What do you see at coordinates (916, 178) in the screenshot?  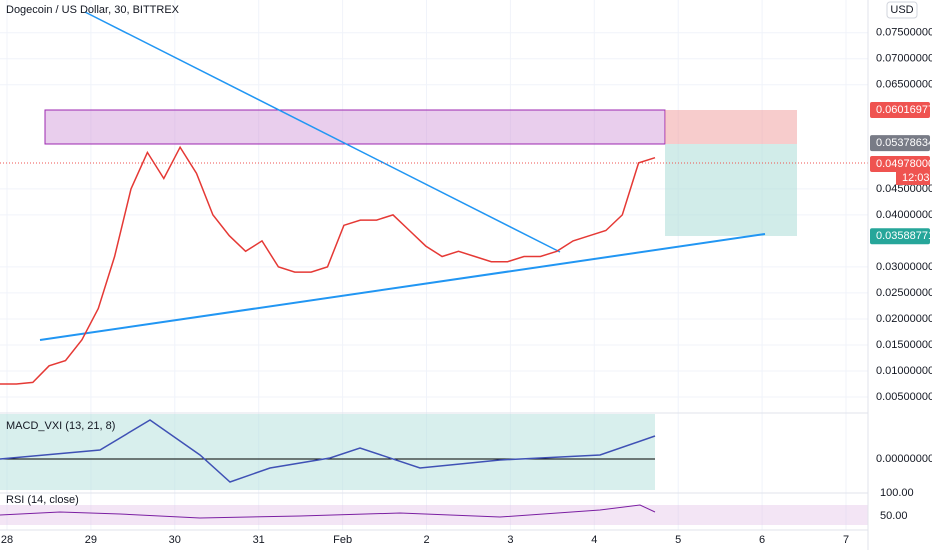 I see `countdown: 12:03` at bounding box center [916, 178].